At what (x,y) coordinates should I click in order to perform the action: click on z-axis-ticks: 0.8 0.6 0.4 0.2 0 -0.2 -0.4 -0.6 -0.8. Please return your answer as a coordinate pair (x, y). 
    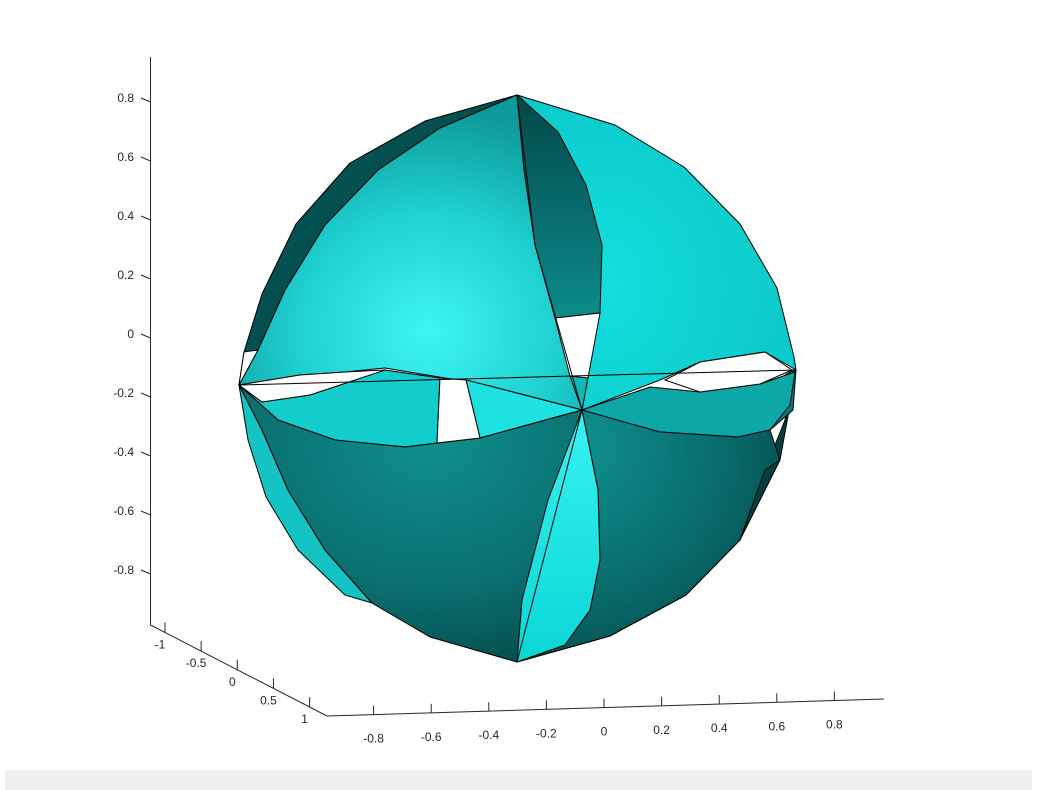
    Looking at the image, I should click on (132, 334).